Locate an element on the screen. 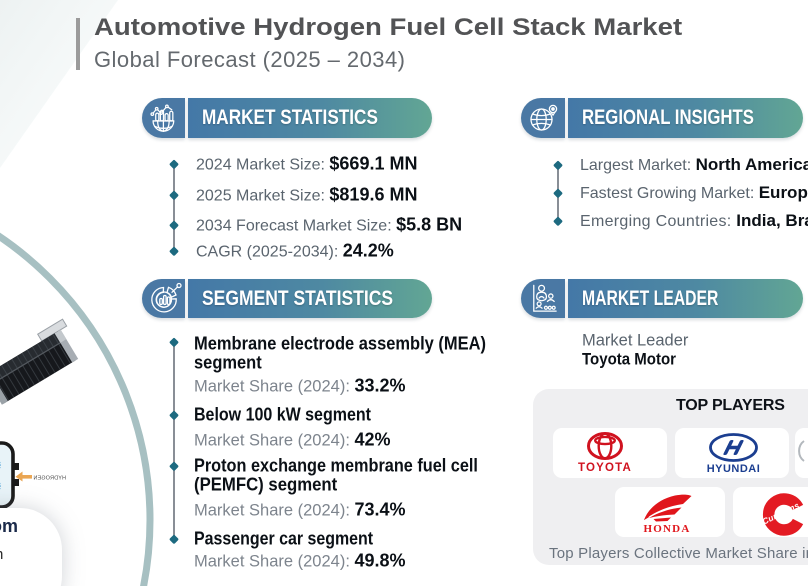  svg-text: TOYOTA is located at coordinates (605, 468).